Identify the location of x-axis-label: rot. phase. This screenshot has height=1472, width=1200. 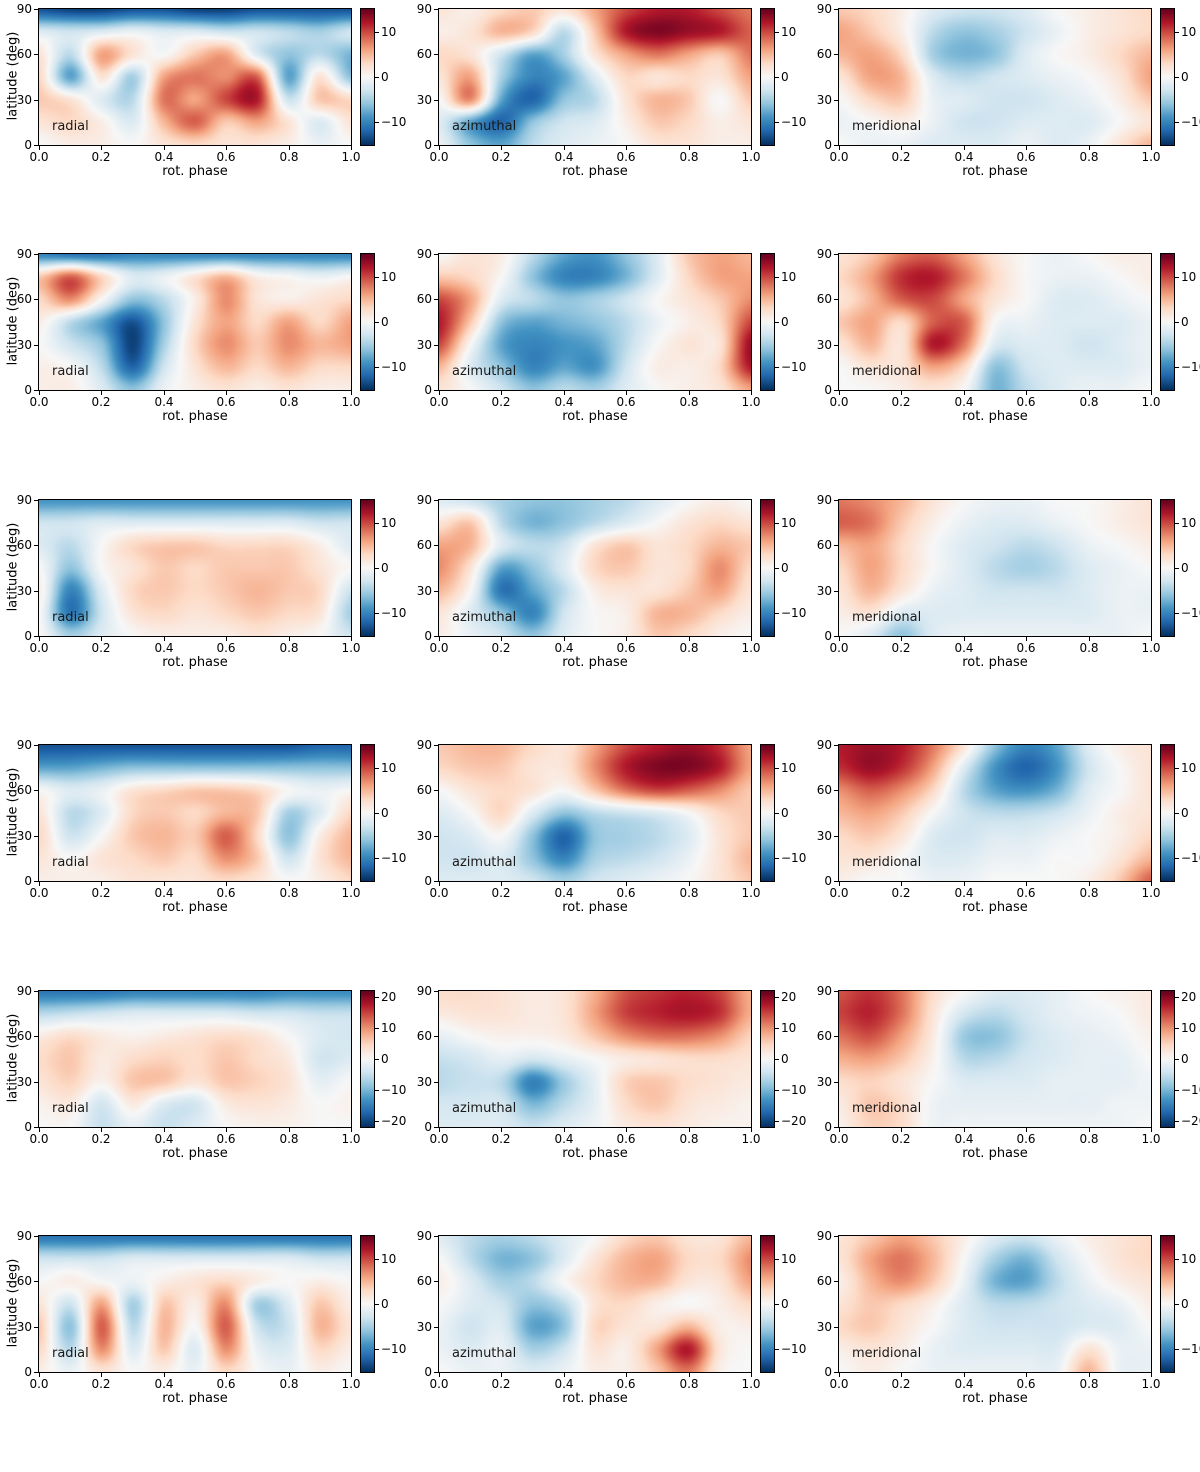
(195, 1153).